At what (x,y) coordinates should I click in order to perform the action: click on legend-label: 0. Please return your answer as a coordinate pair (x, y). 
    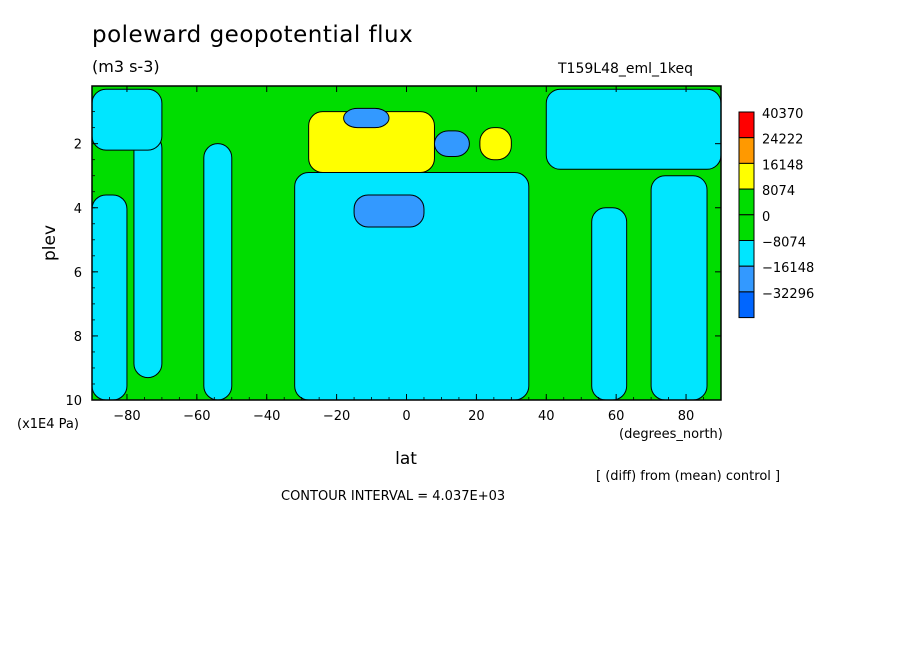
    Looking at the image, I should click on (766, 217).